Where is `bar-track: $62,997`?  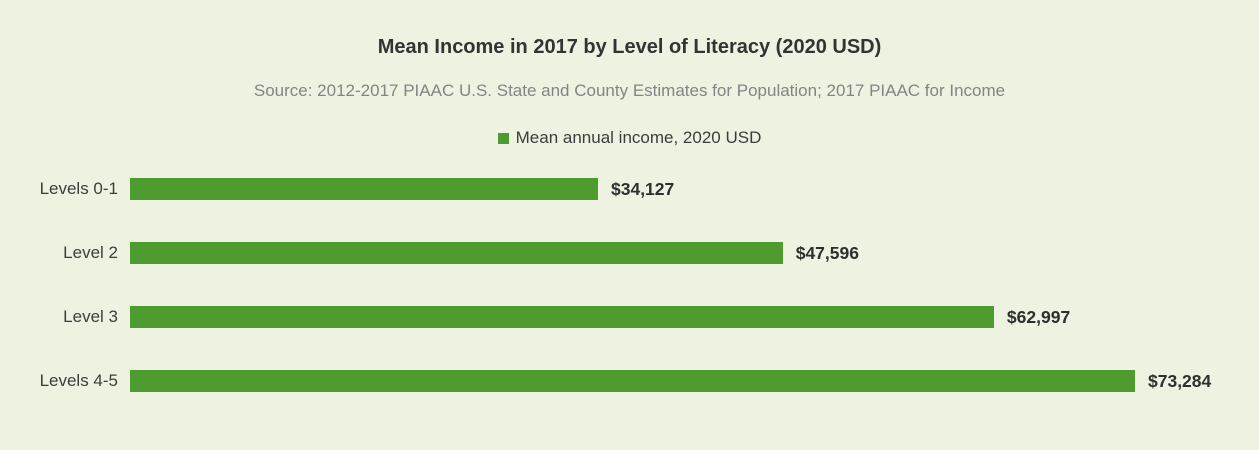 bar-track: $62,997 is located at coordinates (632, 317).